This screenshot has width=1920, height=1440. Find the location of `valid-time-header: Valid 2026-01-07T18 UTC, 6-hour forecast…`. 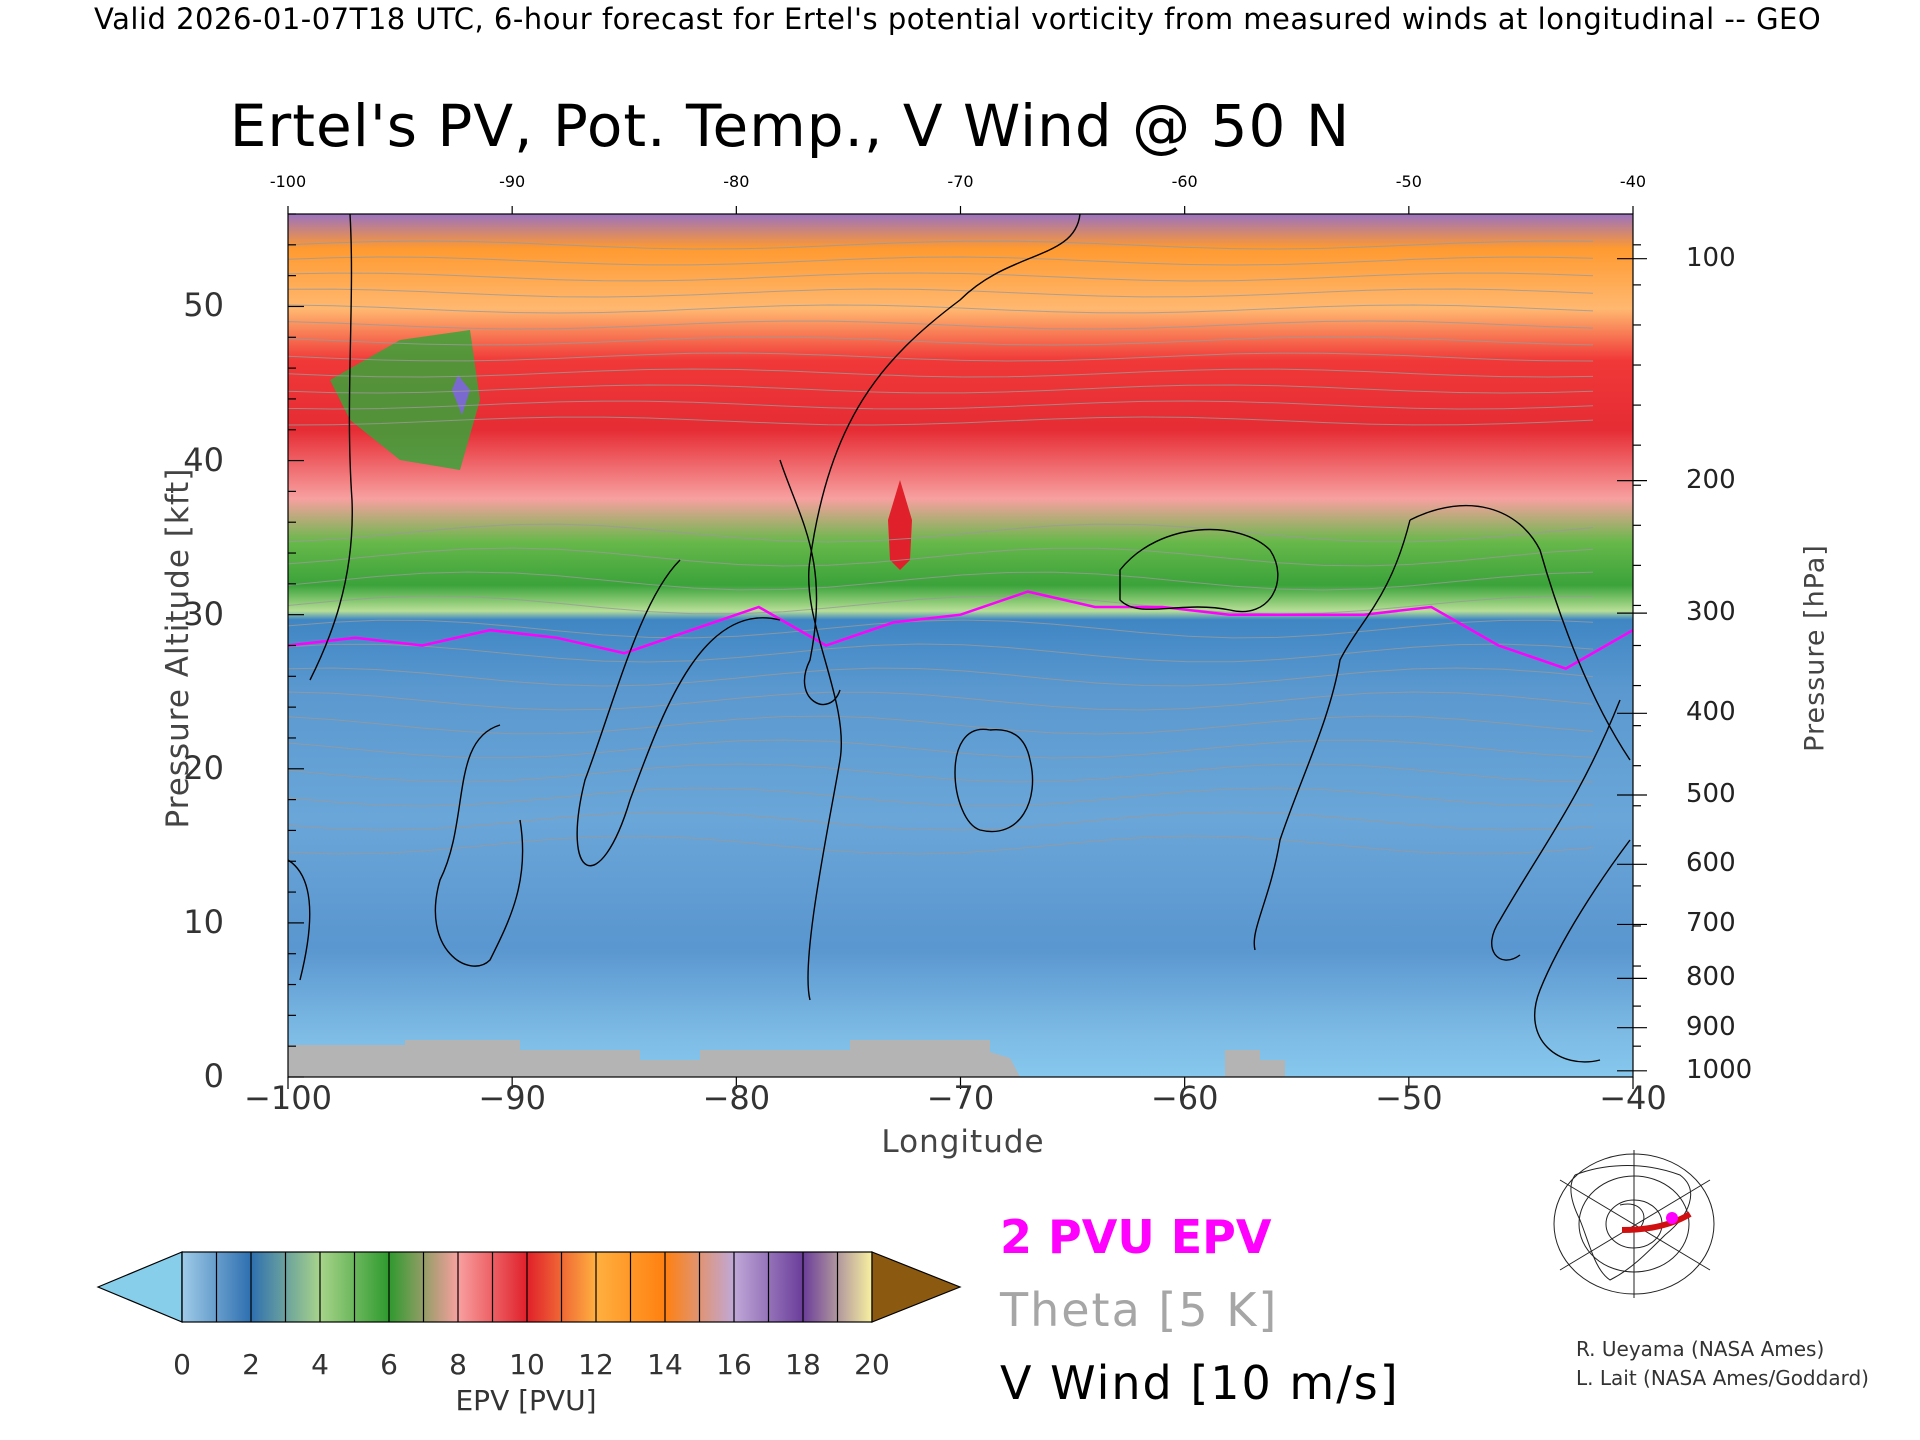

valid-time-header: Valid 2026-01-07T18 UTC, 6-hour forecast… is located at coordinates (958, 19).